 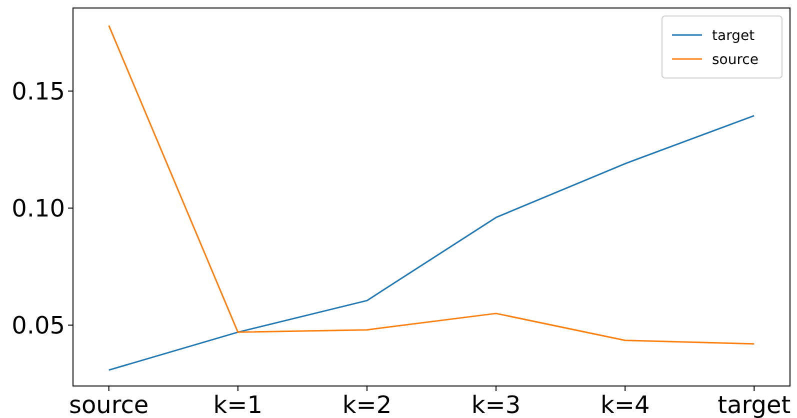 What do you see at coordinates (38, 208) in the screenshot?
I see `y-tick-label: 0.10` at bounding box center [38, 208].